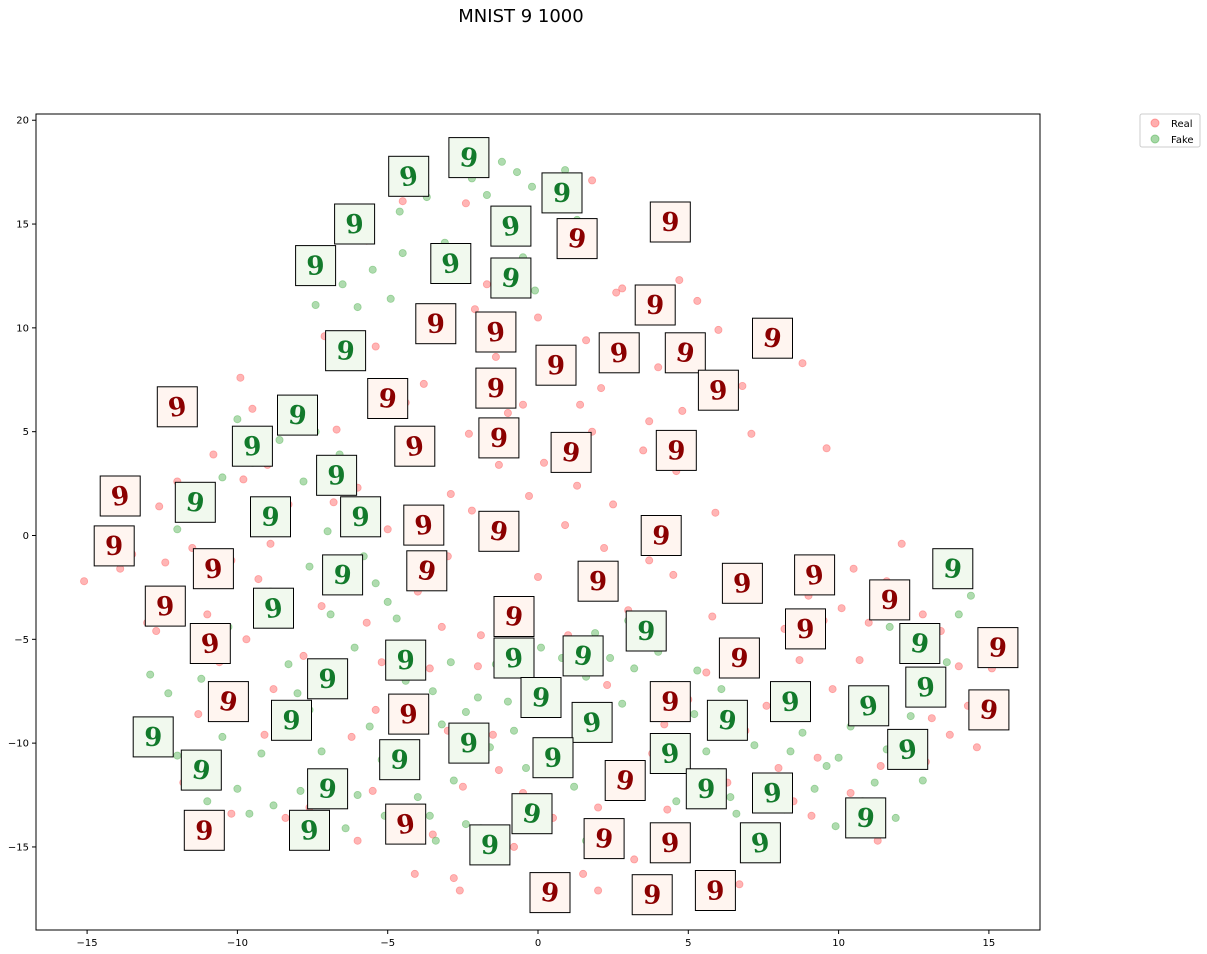  I want to click on x-tick-label: −5, so click(387, 943).